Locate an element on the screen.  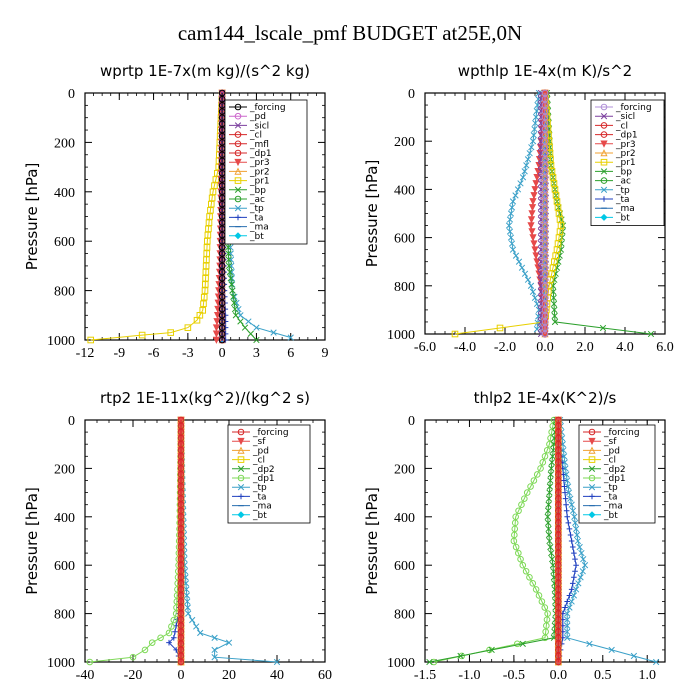
series-line-dp2 is located at coordinates (493, 541).